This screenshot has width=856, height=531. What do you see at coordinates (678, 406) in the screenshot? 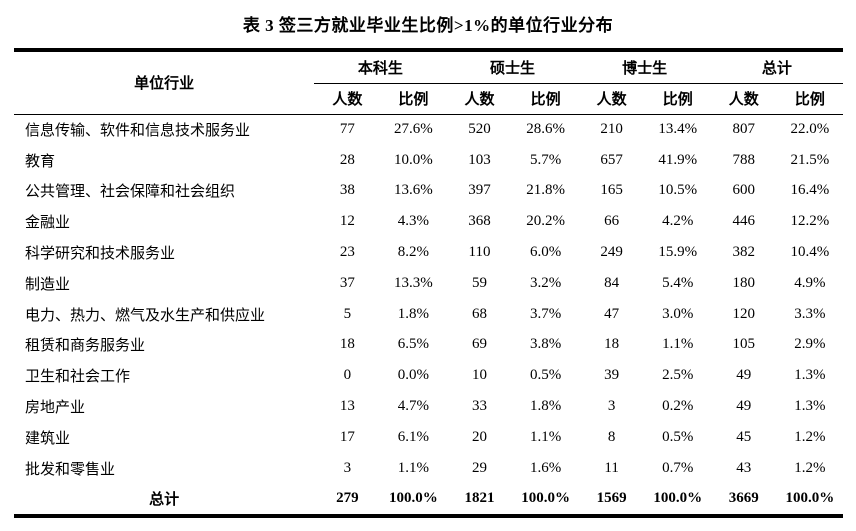
I see `ratio-cell: 0.2%` at bounding box center [678, 406].